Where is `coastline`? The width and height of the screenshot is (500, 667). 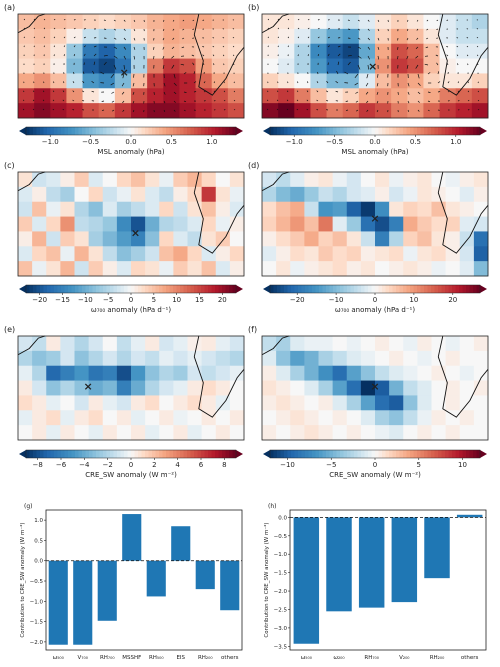 coastline is located at coordinates (131, 212).